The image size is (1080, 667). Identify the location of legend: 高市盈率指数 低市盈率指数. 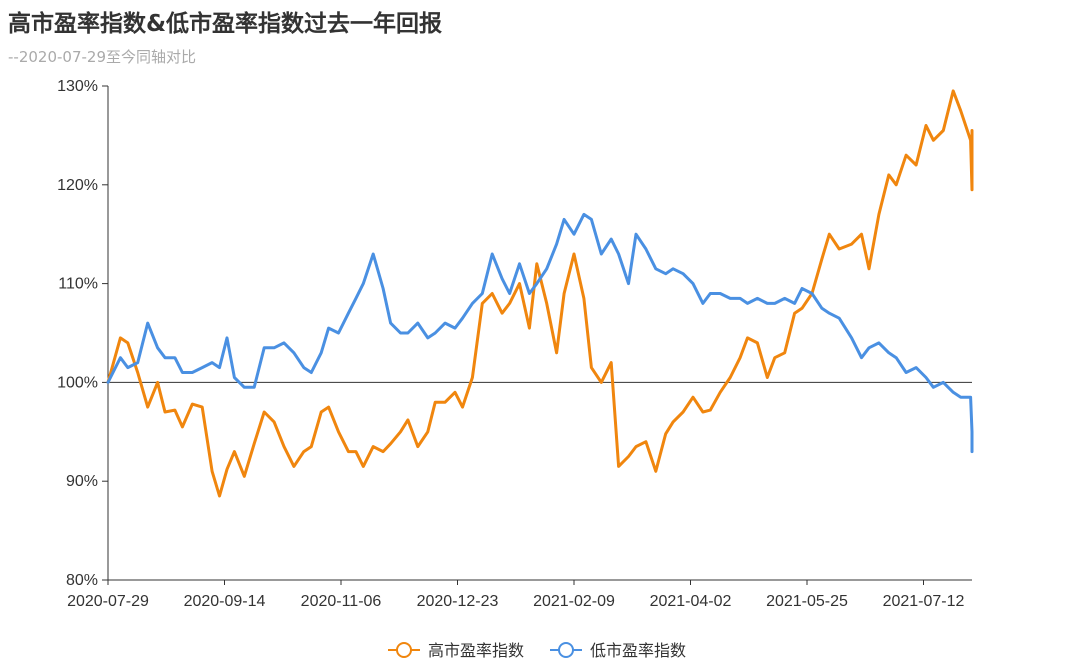
(537, 650).